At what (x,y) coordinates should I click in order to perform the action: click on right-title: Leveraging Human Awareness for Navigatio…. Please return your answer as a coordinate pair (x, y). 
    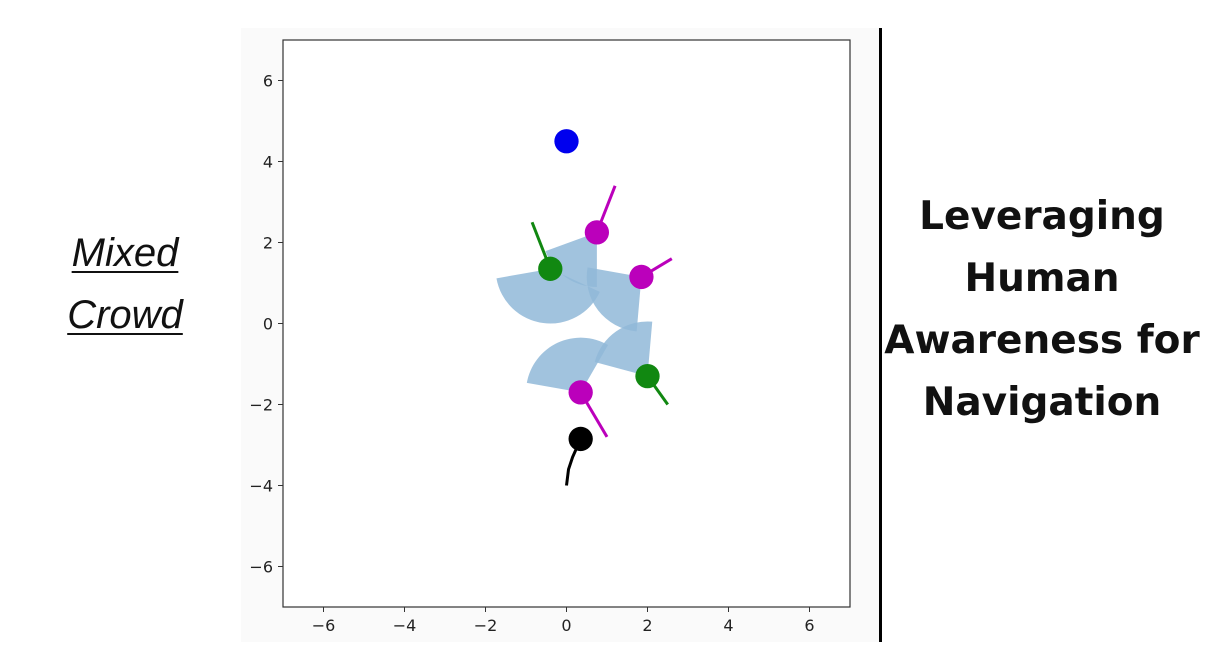
    Looking at the image, I should click on (1042, 310).